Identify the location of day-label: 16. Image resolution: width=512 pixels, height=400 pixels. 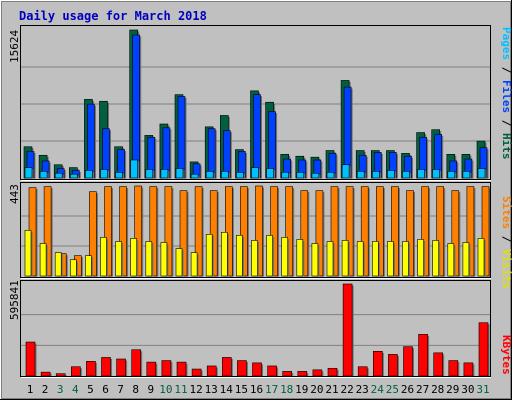
(256, 389).